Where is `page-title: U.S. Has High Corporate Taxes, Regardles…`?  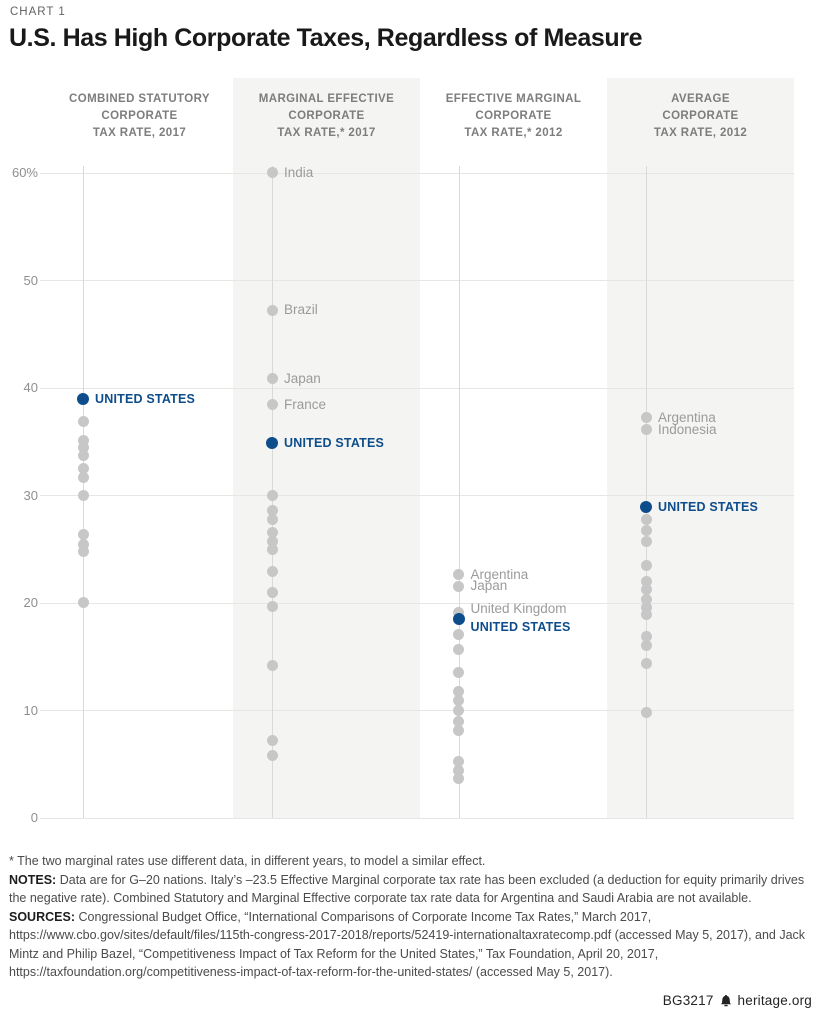
page-title: U.S. Has High Corporate Taxes, Regardles… is located at coordinates (326, 38).